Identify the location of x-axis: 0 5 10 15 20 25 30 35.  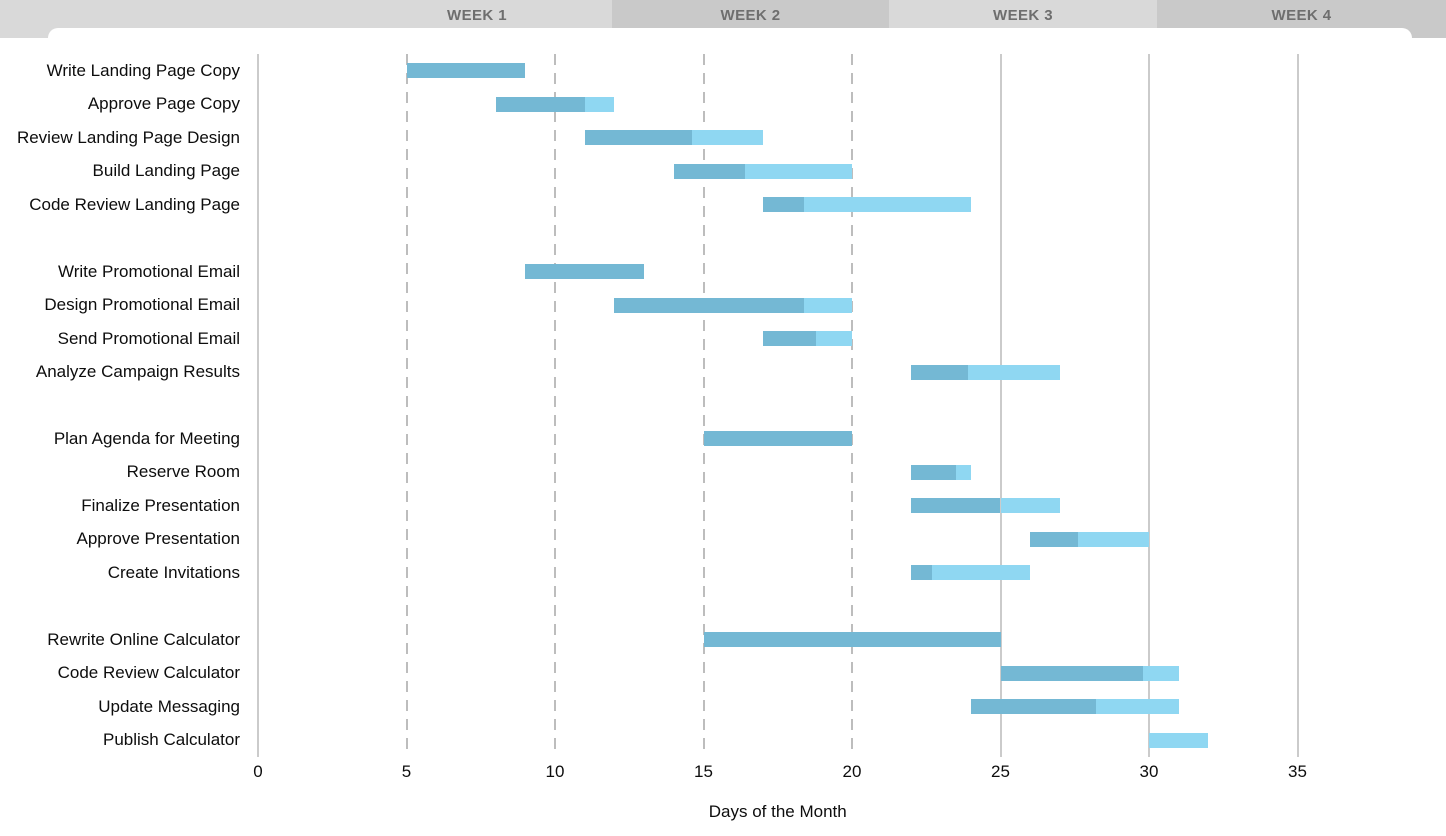
(849, 774).